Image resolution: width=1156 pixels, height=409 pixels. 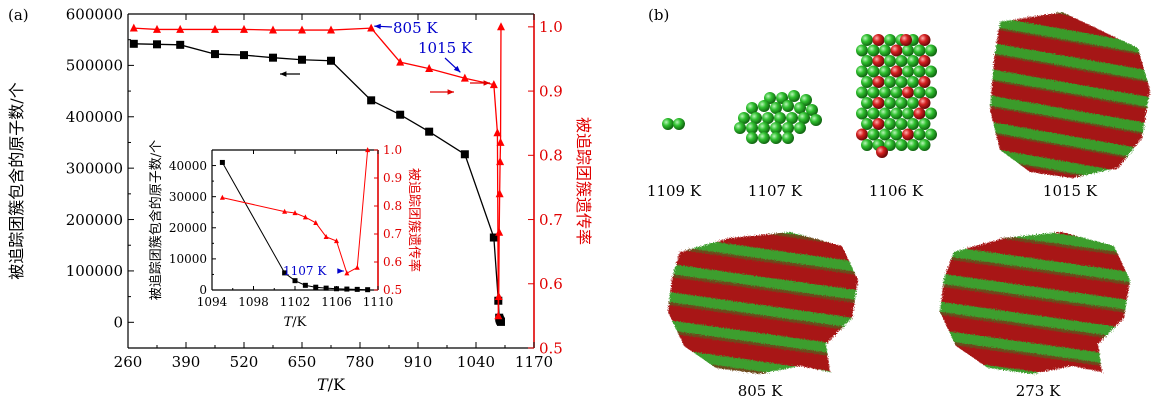 What do you see at coordinates (551, 348) in the screenshot?
I see `y-right-tick-label: 0.5` at bounding box center [551, 348].